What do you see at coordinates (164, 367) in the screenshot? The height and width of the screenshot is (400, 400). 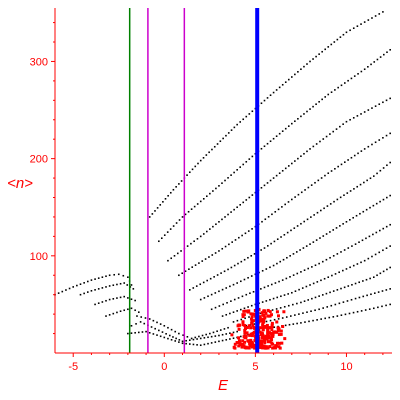 I see `x-tick-label: 0` at bounding box center [164, 367].